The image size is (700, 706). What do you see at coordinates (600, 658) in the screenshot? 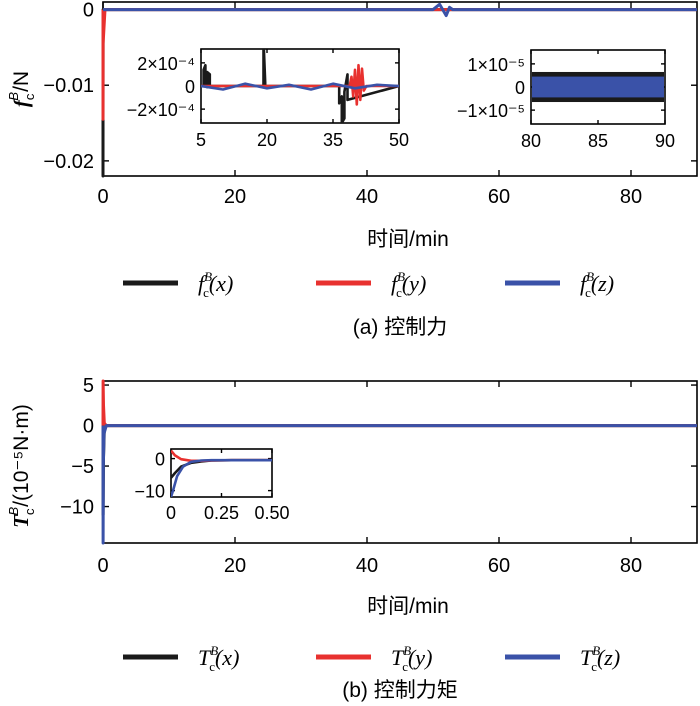
I see `panel-b-legend-label-z: TB c(z)` at bounding box center [600, 658].